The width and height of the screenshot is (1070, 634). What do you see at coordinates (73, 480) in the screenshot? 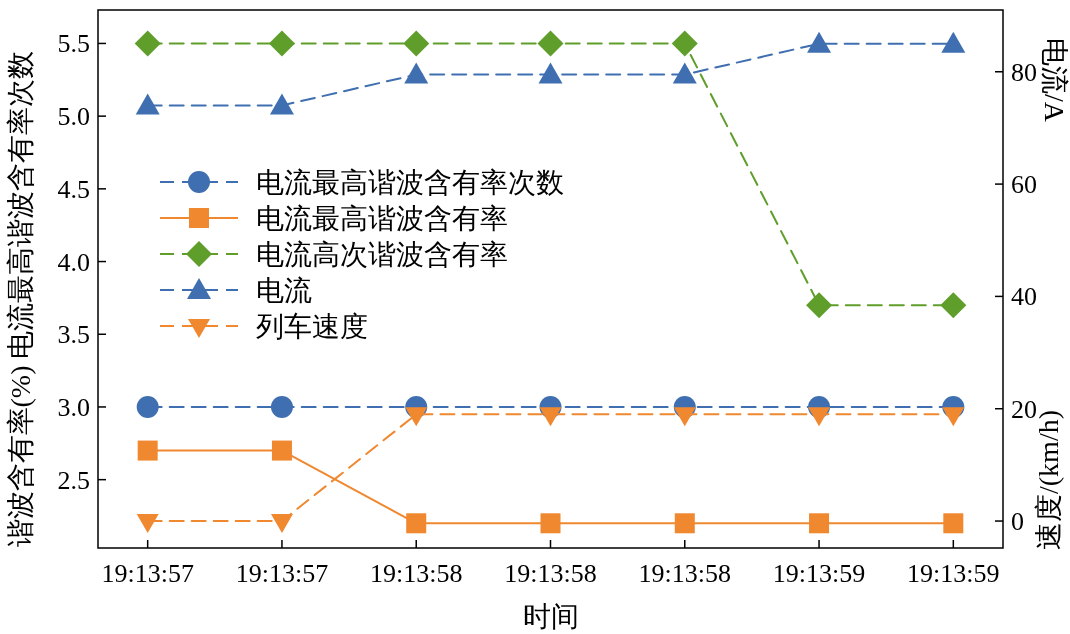
I see `y-tick-label: 2.5` at bounding box center [73, 480].